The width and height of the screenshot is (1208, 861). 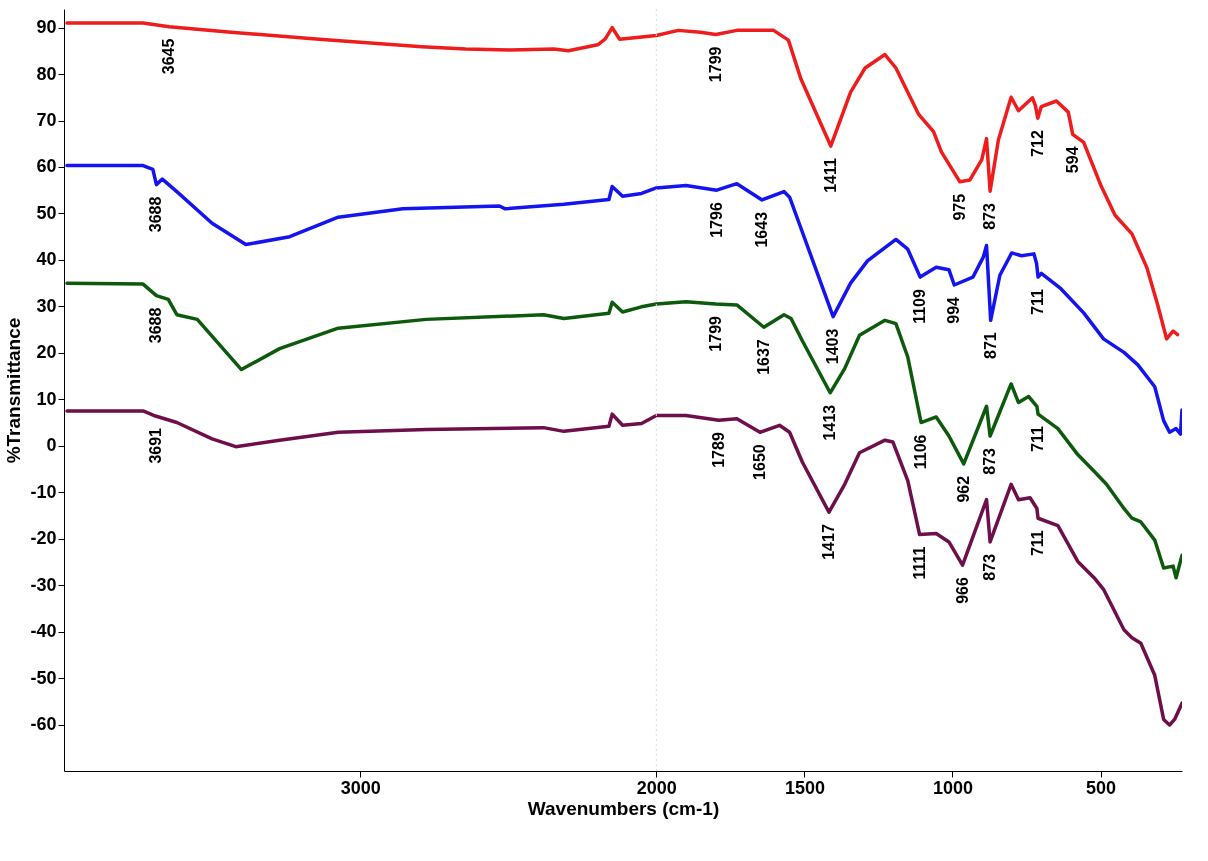 What do you see at coordinates (1037, 143) in the screenshot?
I see `annotation: 712` at bounding box center [1037, 143].